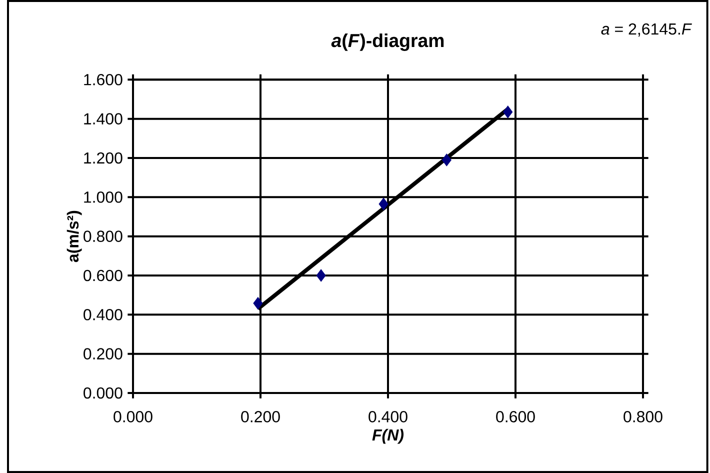  What do you see at coordinates (133, 416) in the screenshot?
I see `x-tick-label: 0.000` at bounding box center [133, 416].